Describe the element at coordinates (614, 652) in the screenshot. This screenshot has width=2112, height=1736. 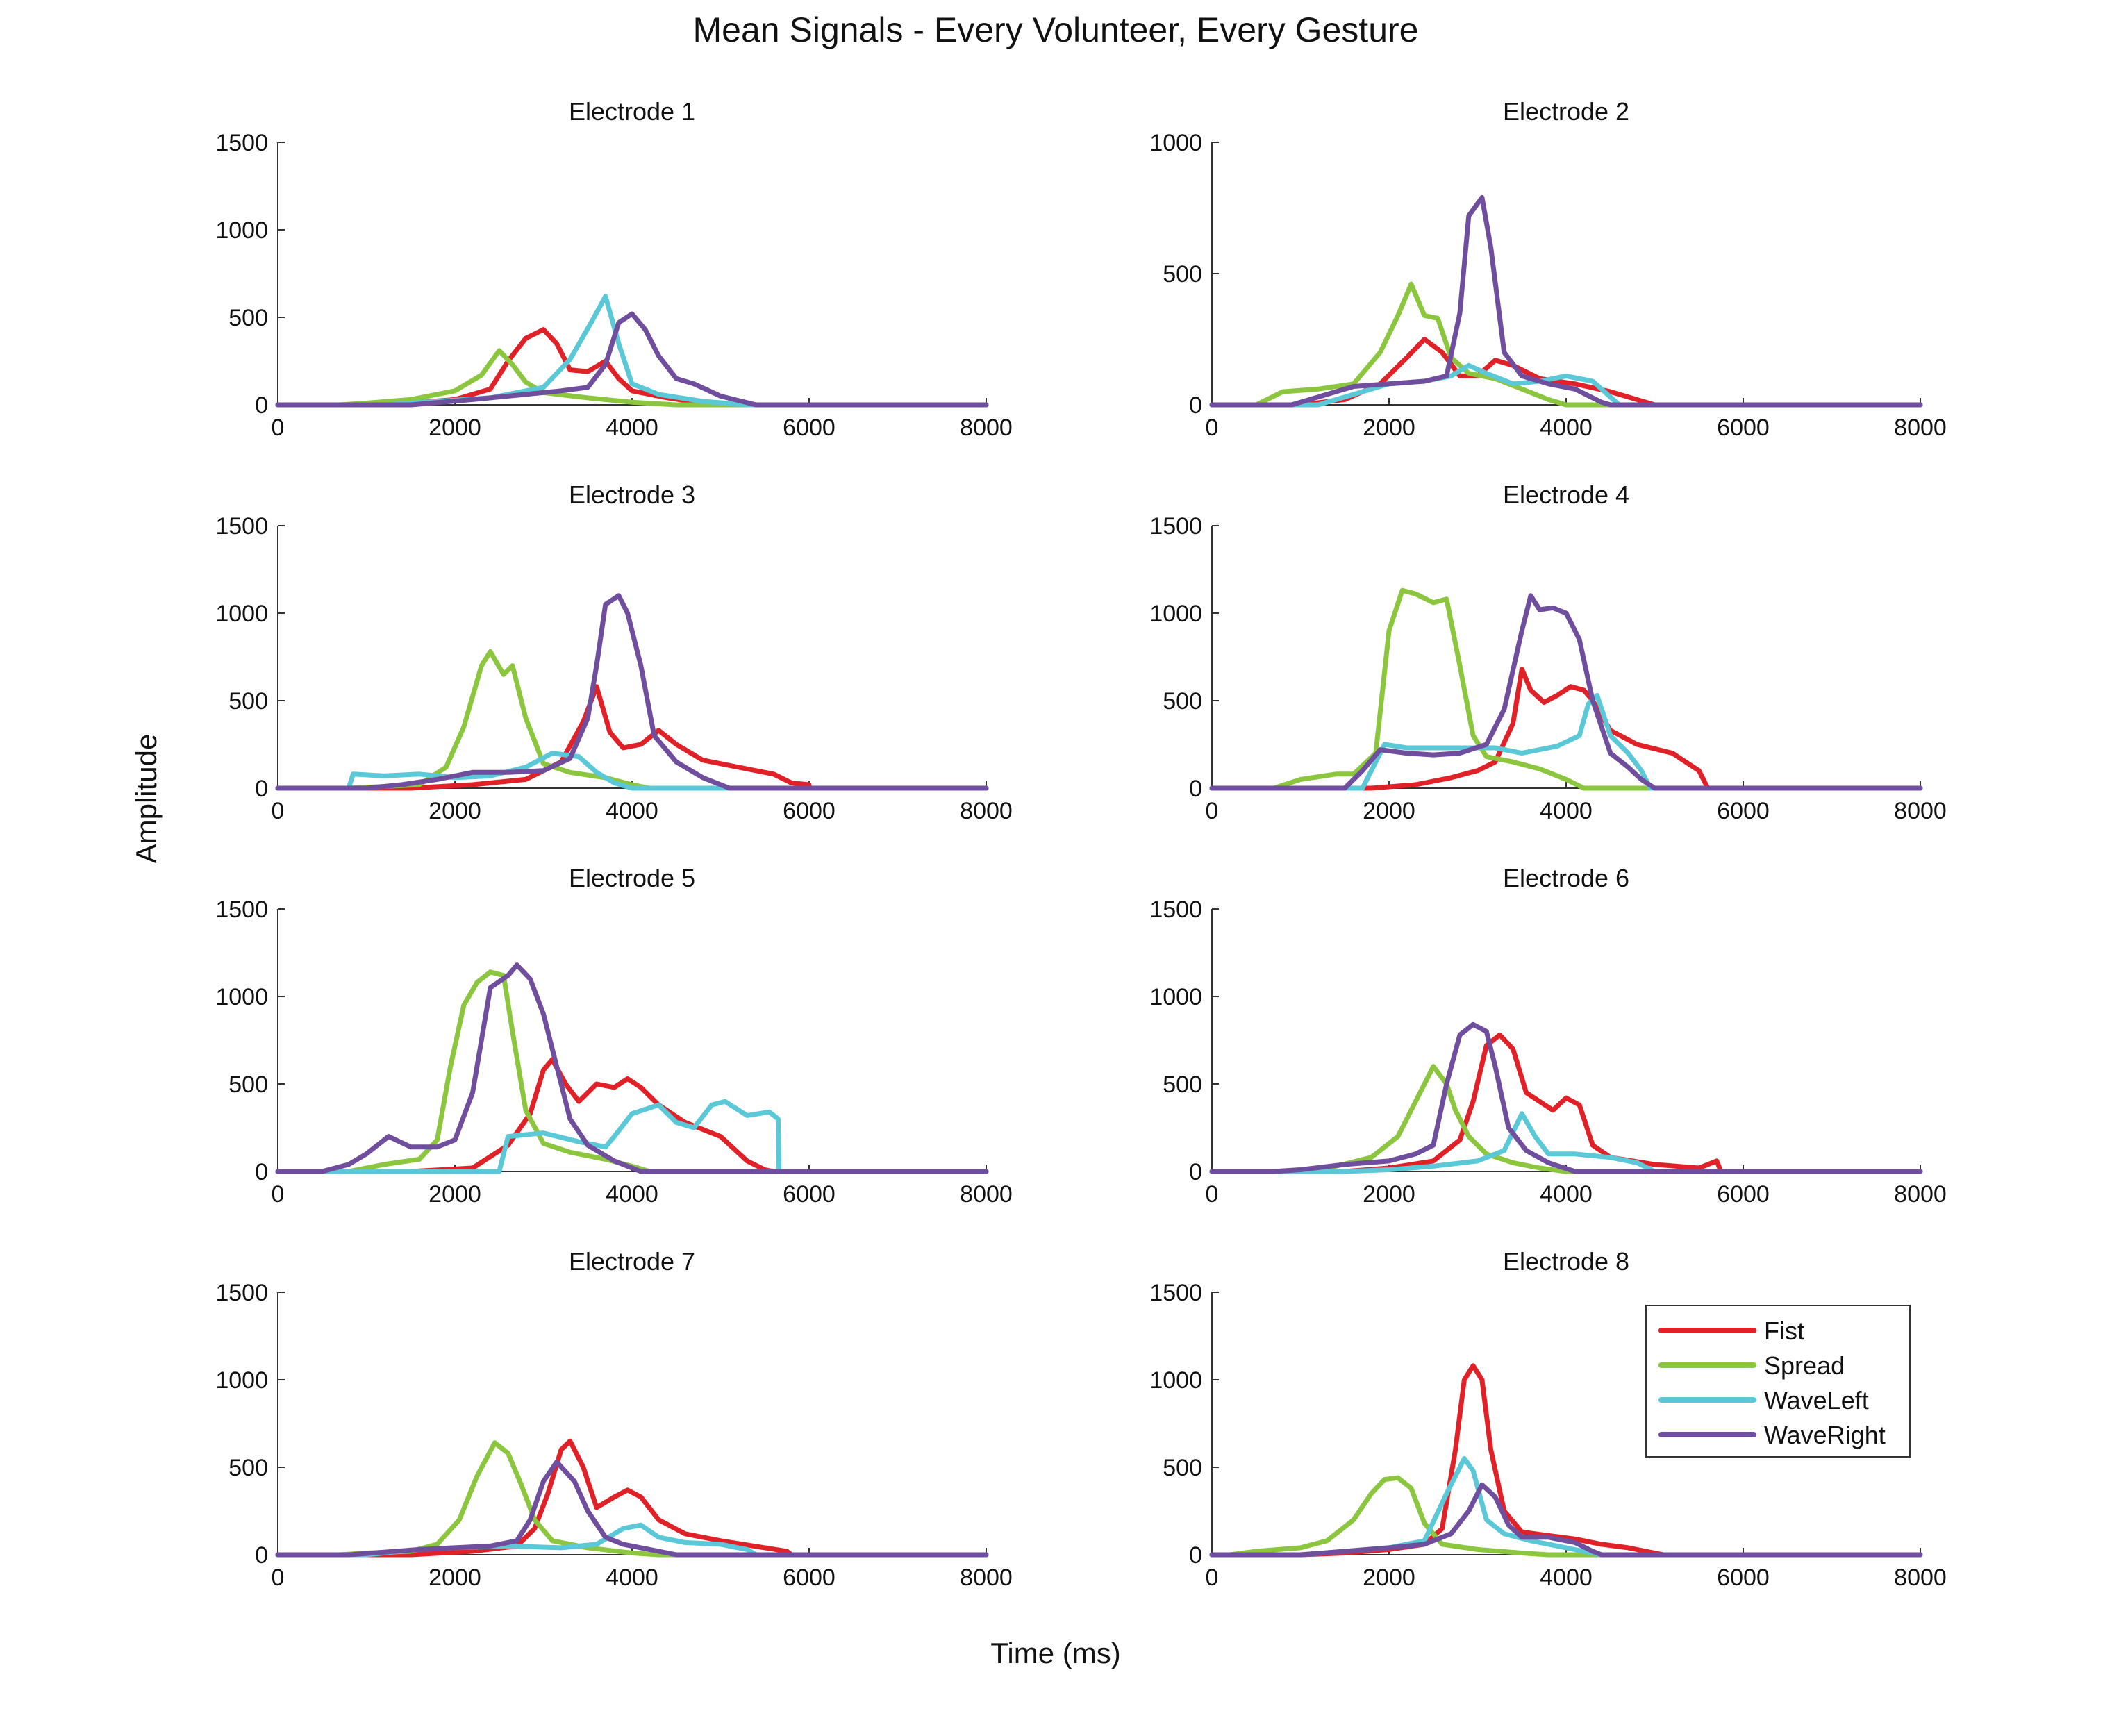
I see `subplot-electrode-3: Electrode 3 0 500 1000 1500 0 2000 4000 6000 8000` at that location.